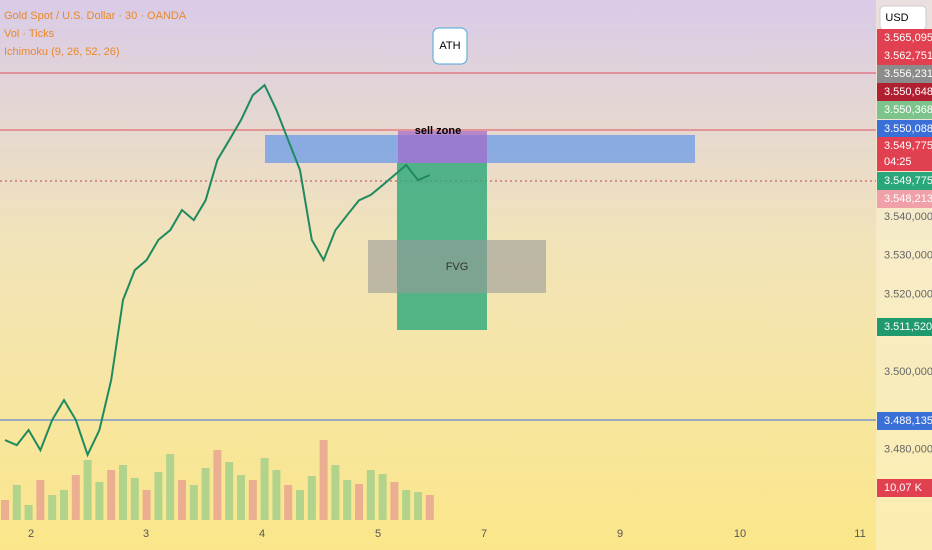  Describe the element at coordinates (908, 56) in the screenshot. I see `price-tag-label: 3.562,751` at that location.